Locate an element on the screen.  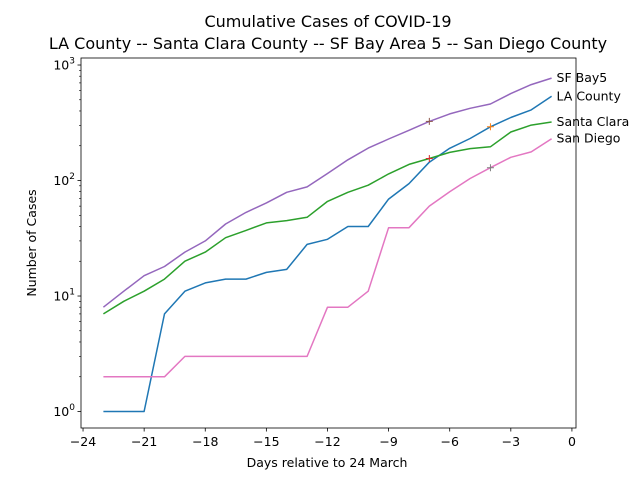
series-label: SF Bay5 is located at coordinates (582, 77).